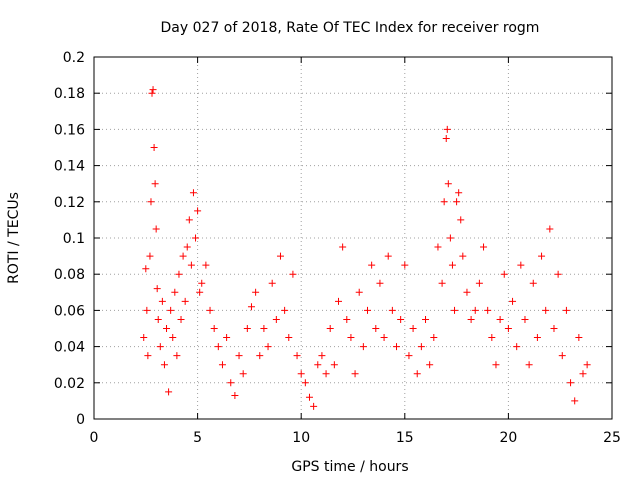 The image size is (640, 480). What do you see at coordinates (69, 348) in the screenshot?
I see `y-tick-label: 0.04` at bounding box center [69, 348].